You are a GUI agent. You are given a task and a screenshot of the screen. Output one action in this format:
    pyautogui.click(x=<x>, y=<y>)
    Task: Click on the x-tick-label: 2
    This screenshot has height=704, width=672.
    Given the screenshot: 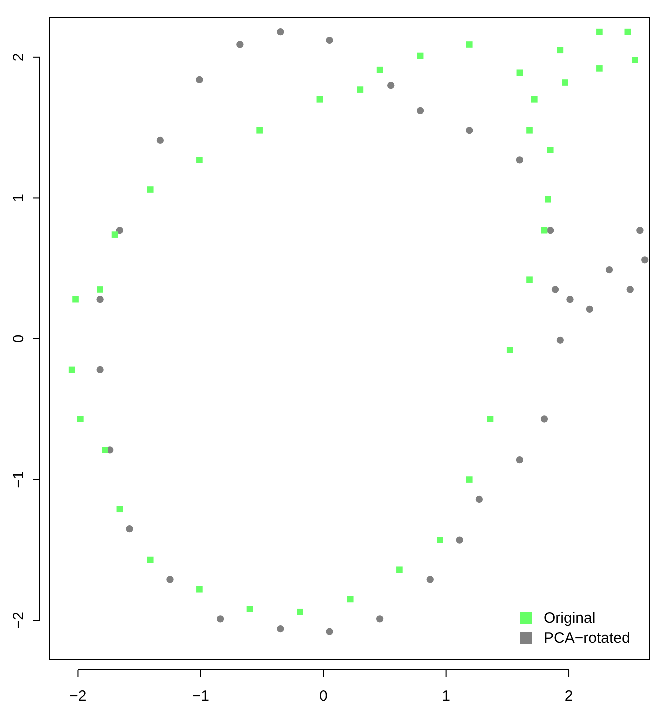 What is the action you would take?
    pyautogui.click(x=569, y=696)
    